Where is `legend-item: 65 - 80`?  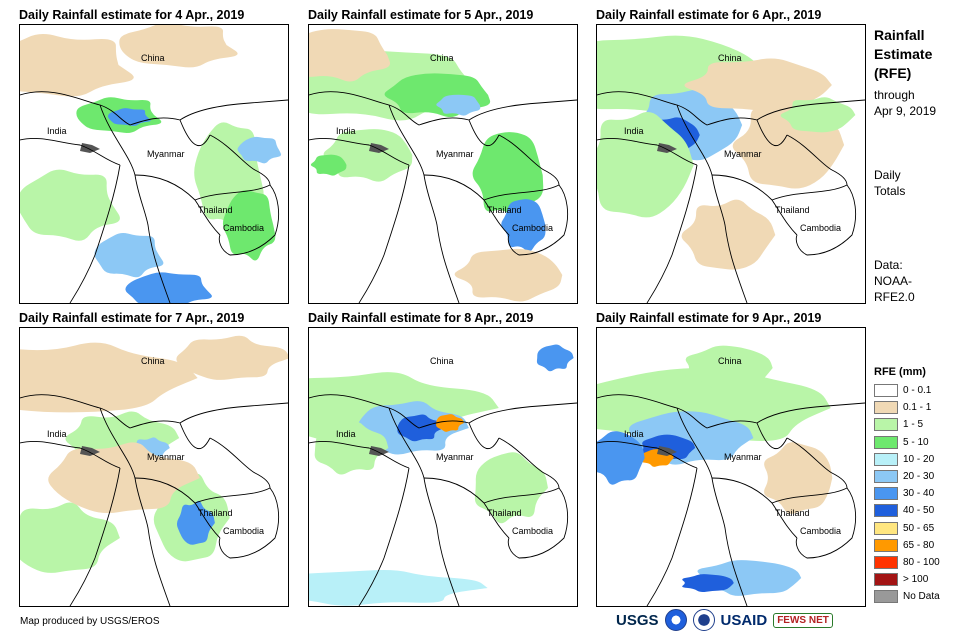
legend-item: 65 - 80 is located at coordinates (904, 545).